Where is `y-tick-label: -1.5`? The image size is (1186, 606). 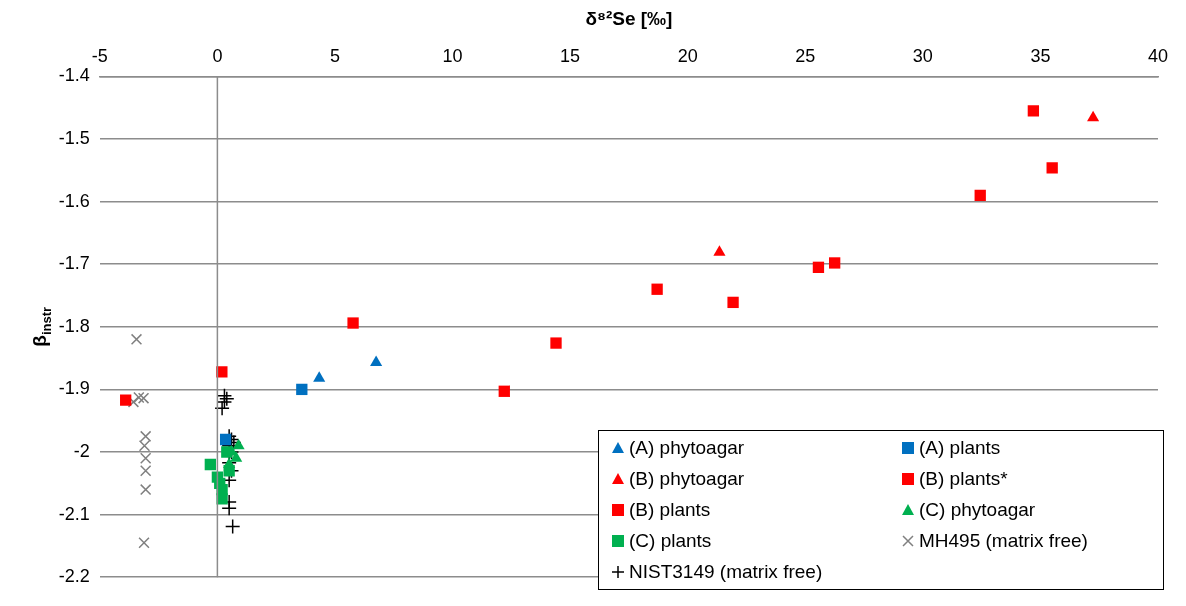
y-tick-label: -1.5 is located at coordinates (74, 137).